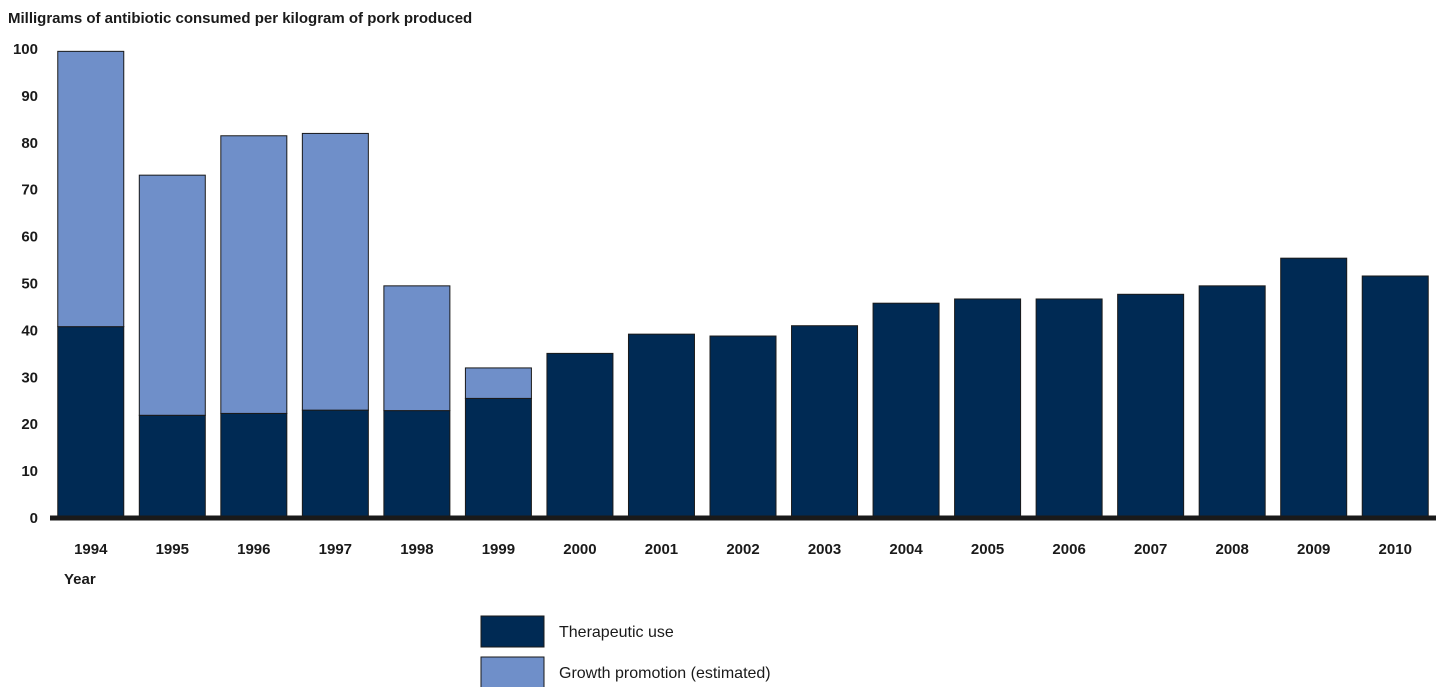 This screenshot has height=687, width=1444. Describe the element at coordinates (579, 549) in the screenshot. I see `x-tick-label: 2000` at that location.